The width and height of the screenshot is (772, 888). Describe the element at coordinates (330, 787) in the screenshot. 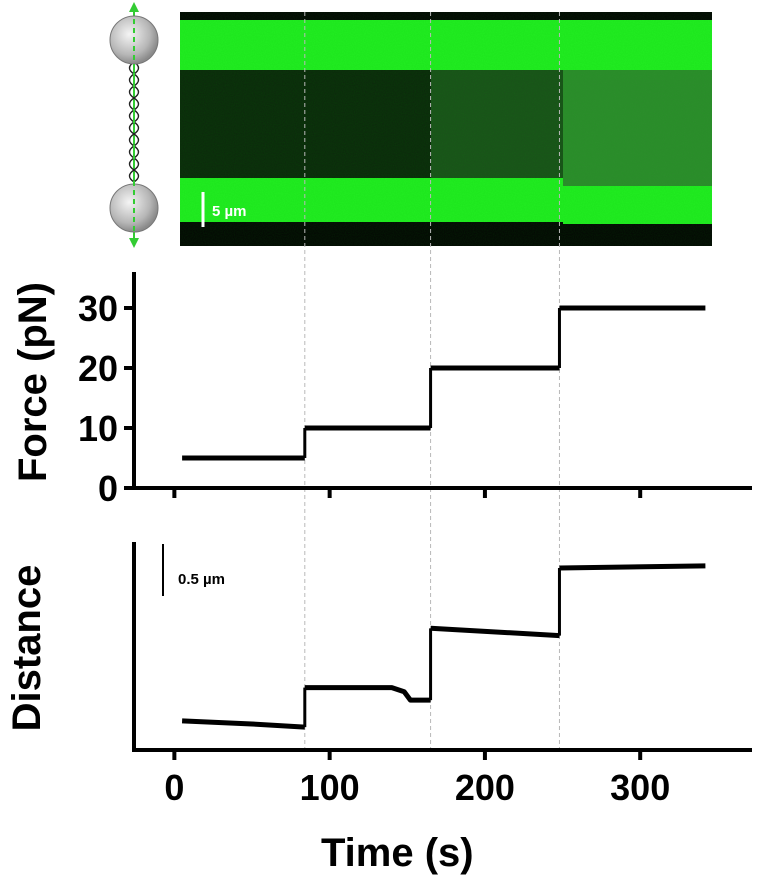

I see `distance-x-tick-label: 100` at that location.